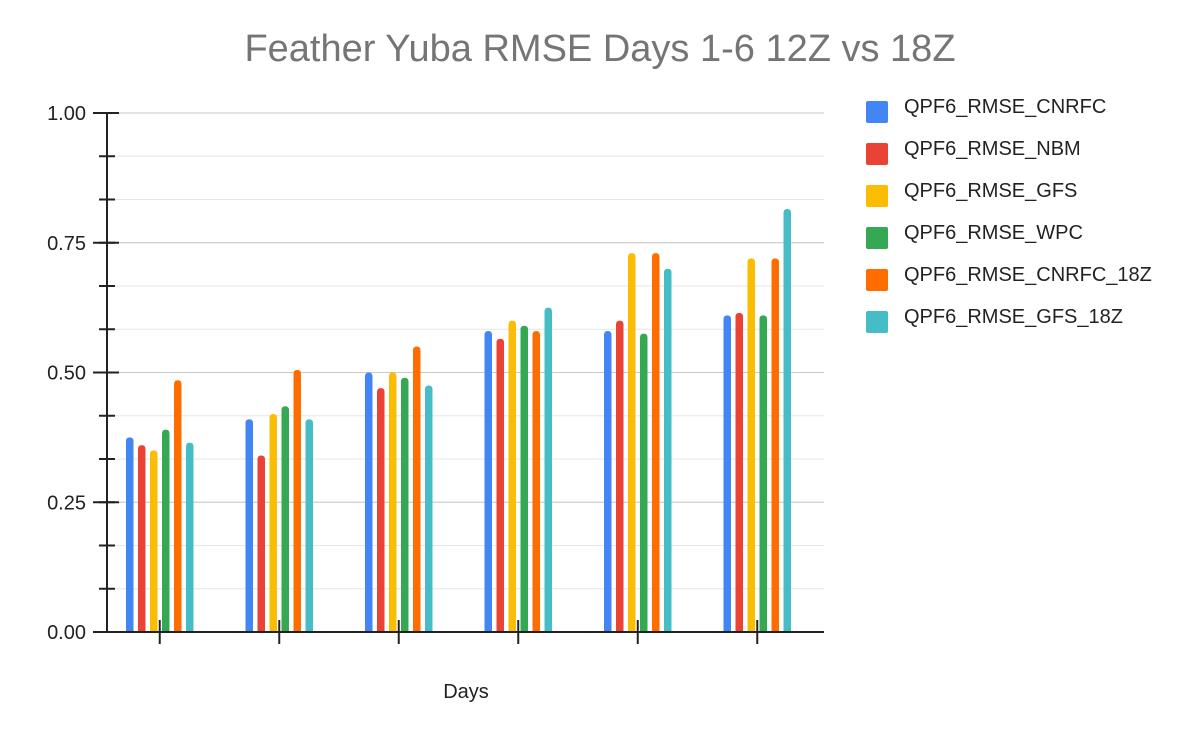 The width and height of the screenshot is (1200, 742). I want to click on y-tick-label: 0.00, so click(66, 633).